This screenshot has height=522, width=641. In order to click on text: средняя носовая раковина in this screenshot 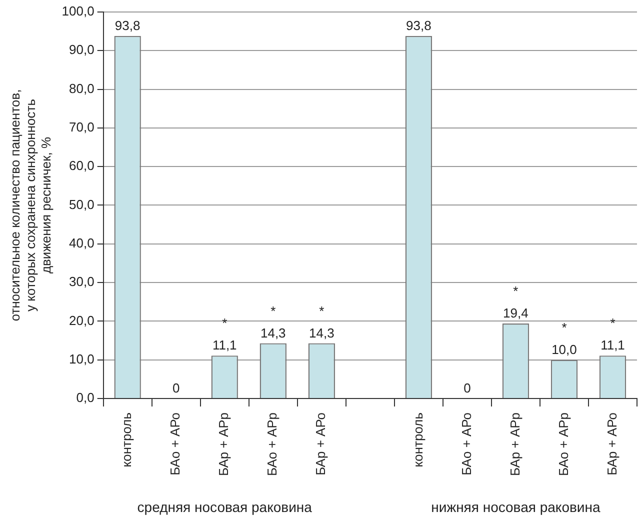, I will do `click(224, 506)`.